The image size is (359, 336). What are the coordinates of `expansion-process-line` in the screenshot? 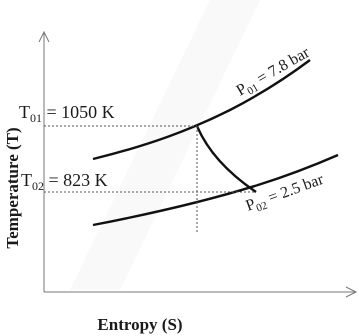 It's located at (226, 159).